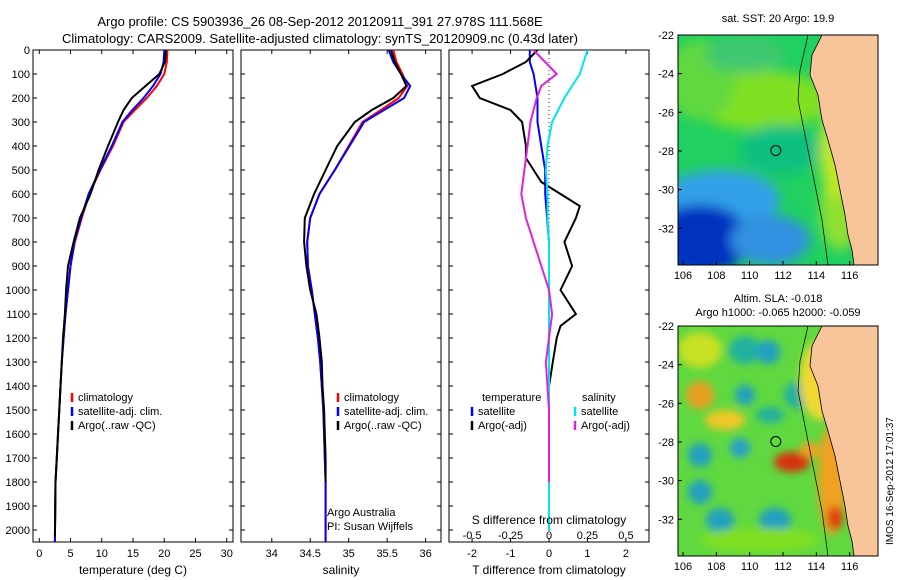 Image resolution: width=900 pixels, height=580 pixels. I want to click on salinity-series, so click(357, 296).